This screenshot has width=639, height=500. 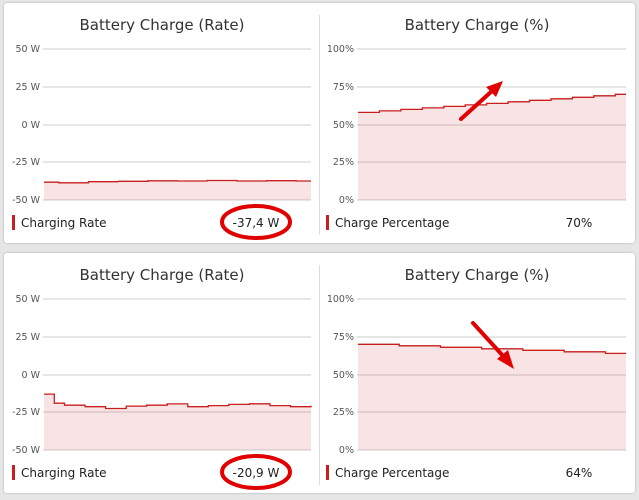 I want to click on rate-current-value: -37,4 W, so click(x=256, y=223).